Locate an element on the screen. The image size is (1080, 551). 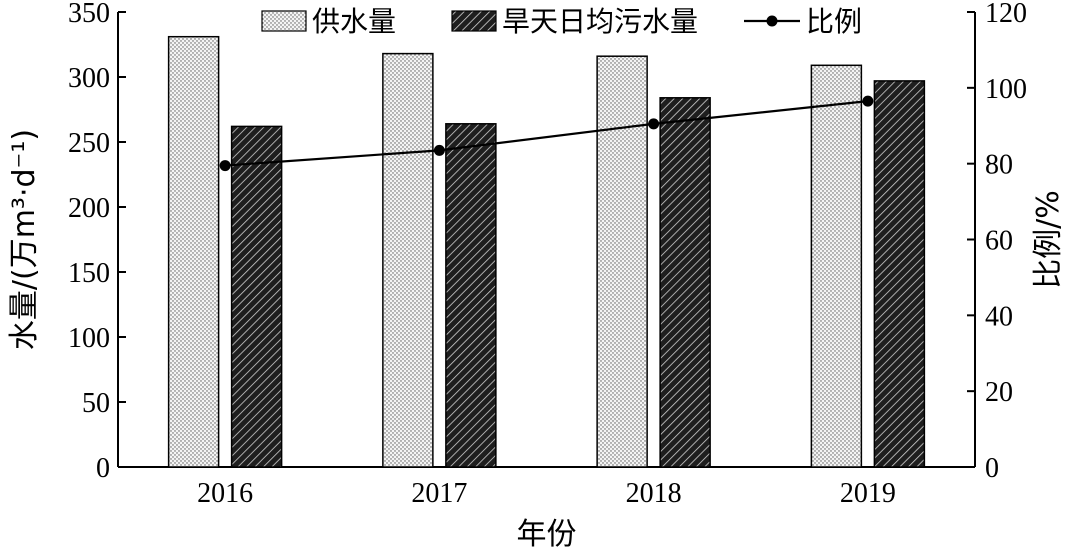
right-y-tick-label: 40 is located at coordinates (999, 316).